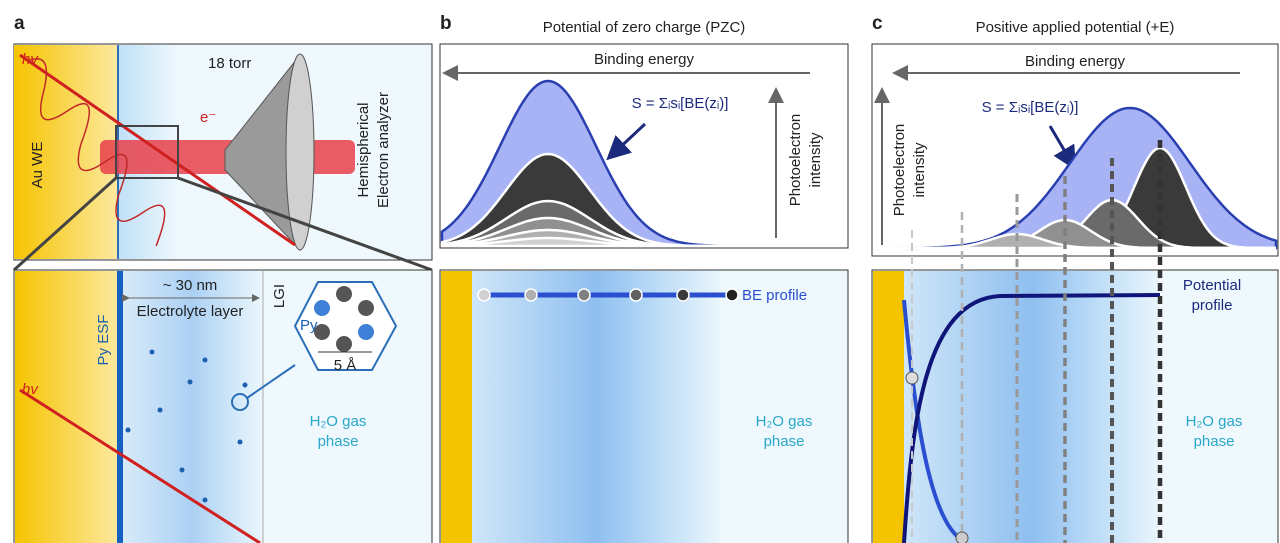  Describe the element at coordinates (147, 152) in the screenshot. I see `zoom-box` at that location.